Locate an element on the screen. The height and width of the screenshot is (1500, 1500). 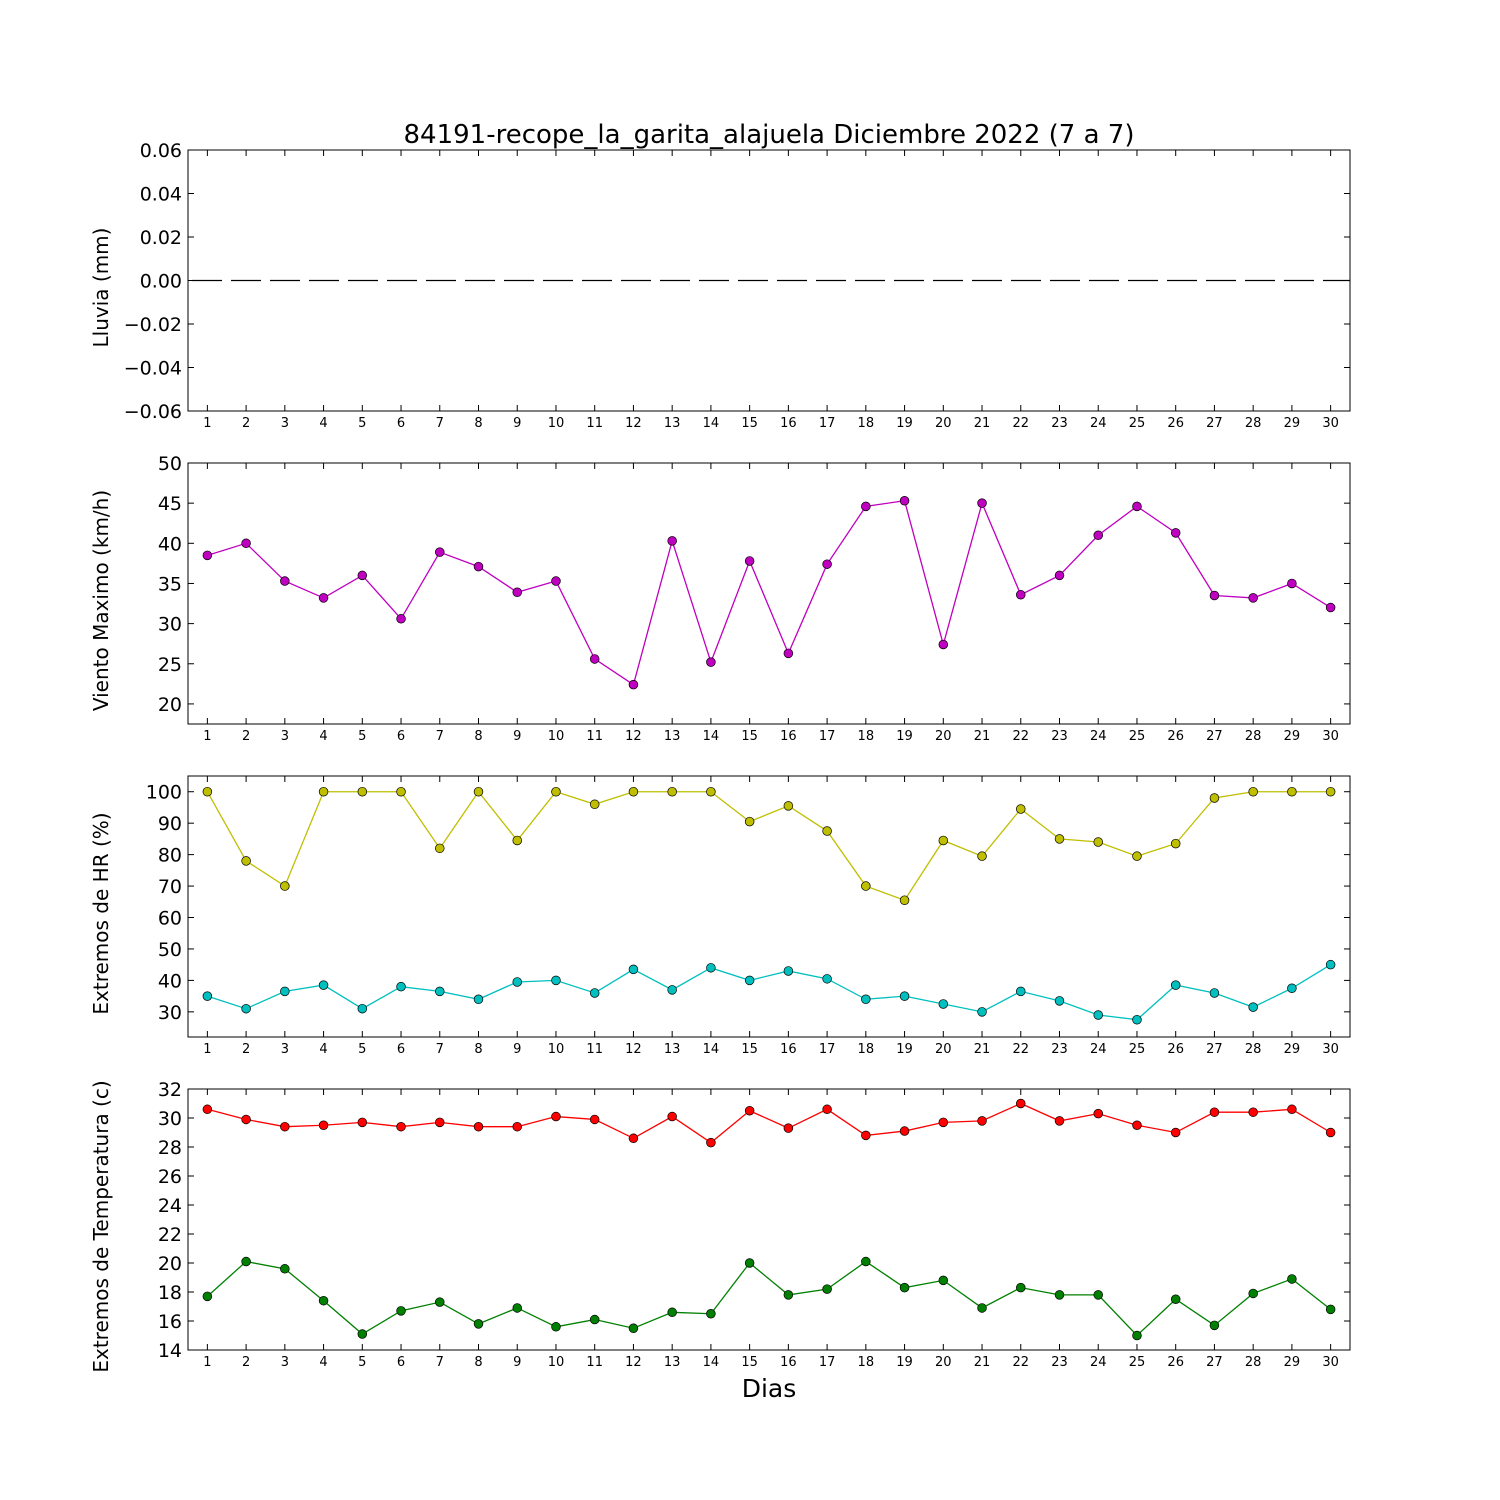
x-tick-label: 21 is located at coordinates (982, 1049).